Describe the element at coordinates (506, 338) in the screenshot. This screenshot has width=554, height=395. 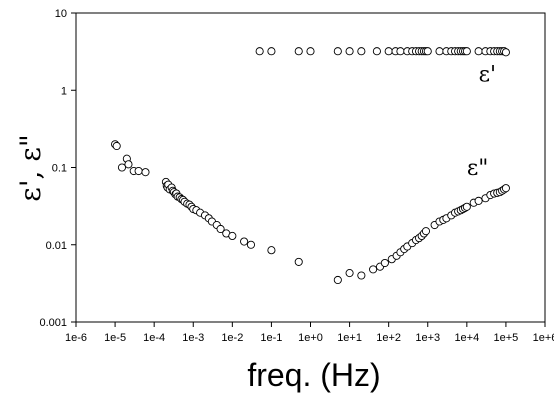
I see `x-tick-label: 1e+5` at that location.